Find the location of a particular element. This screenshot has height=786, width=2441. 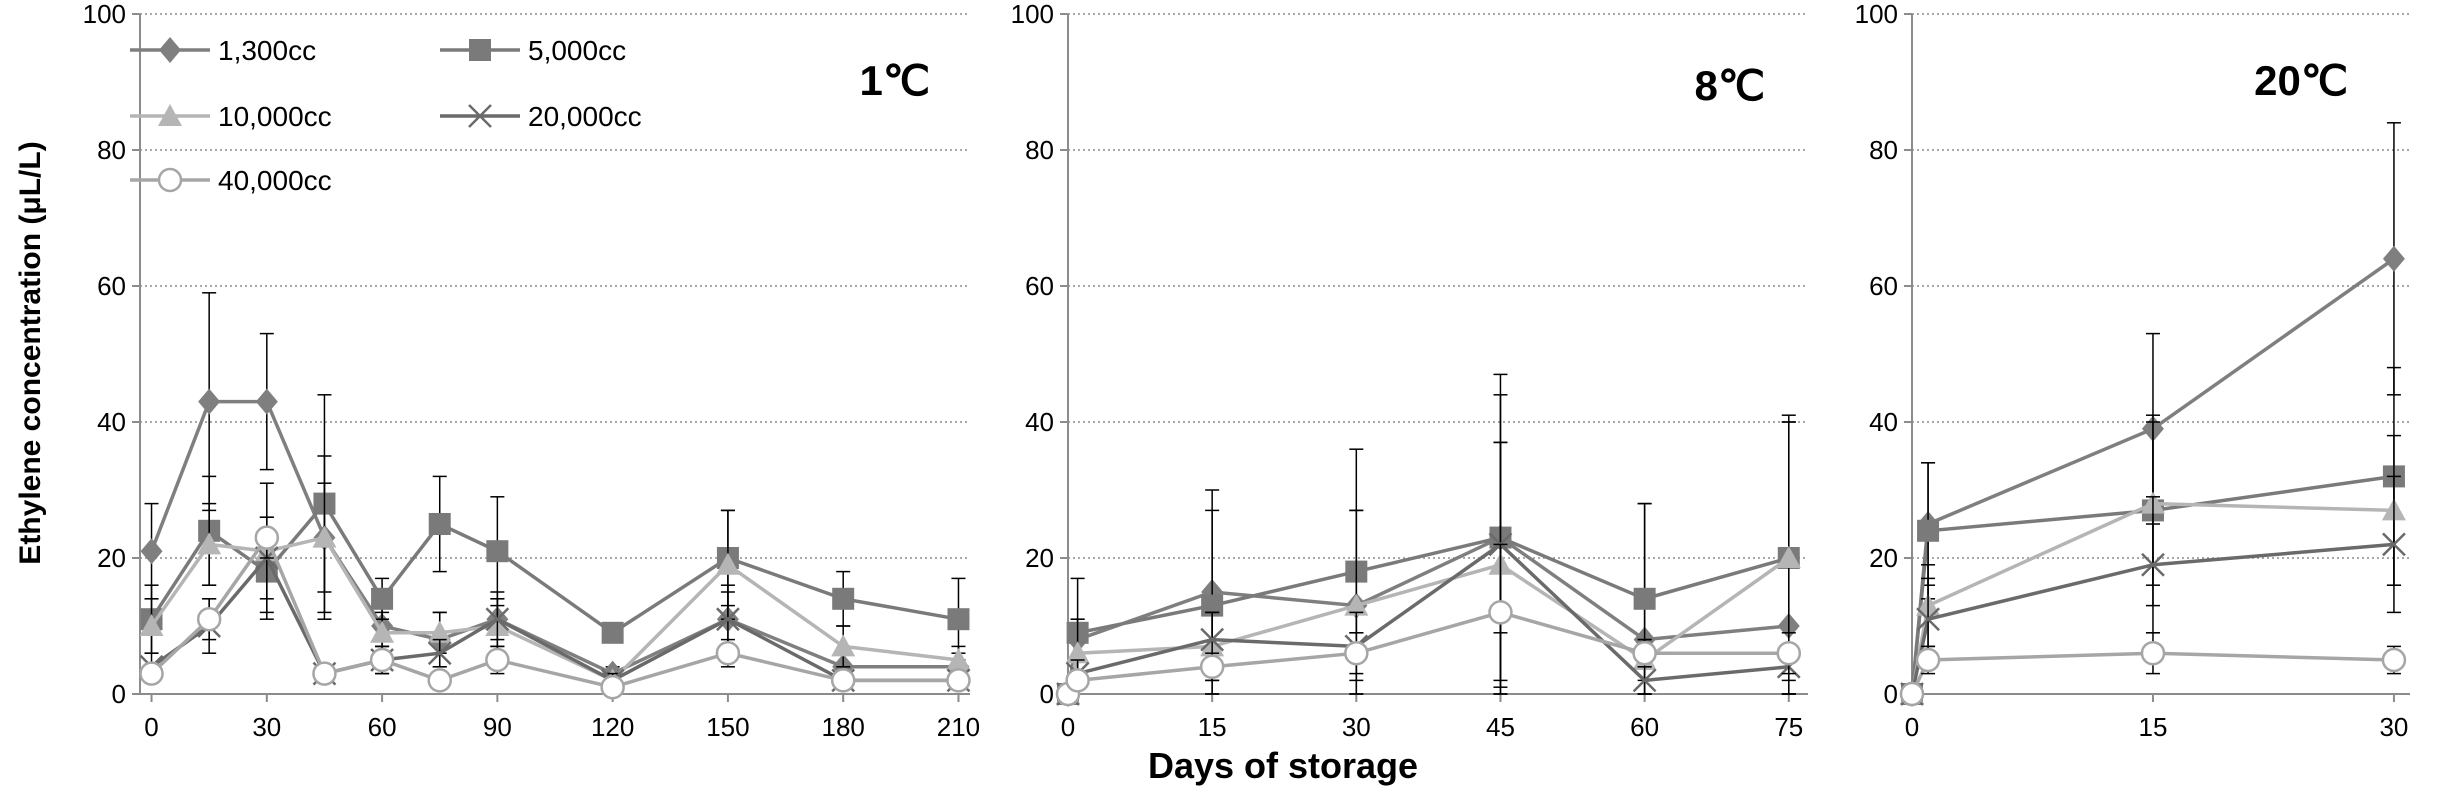

y-tick-label: 60 is located at coordinates (111, 286).